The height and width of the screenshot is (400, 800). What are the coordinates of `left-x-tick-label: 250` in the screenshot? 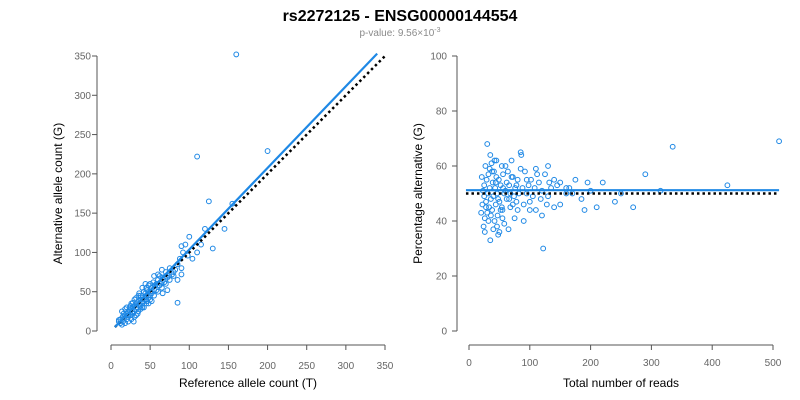 It's located at (306, 366).